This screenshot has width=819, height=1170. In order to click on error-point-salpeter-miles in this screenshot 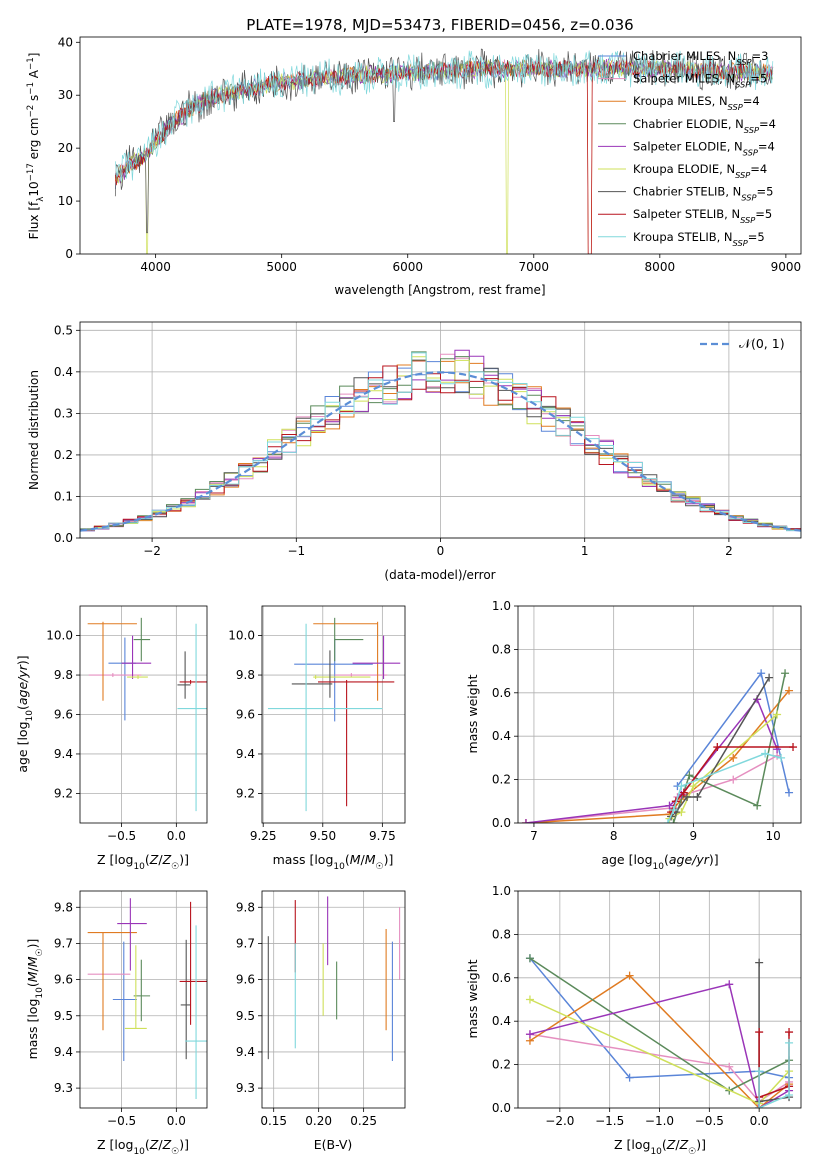, I will do `click(115, 675)`.